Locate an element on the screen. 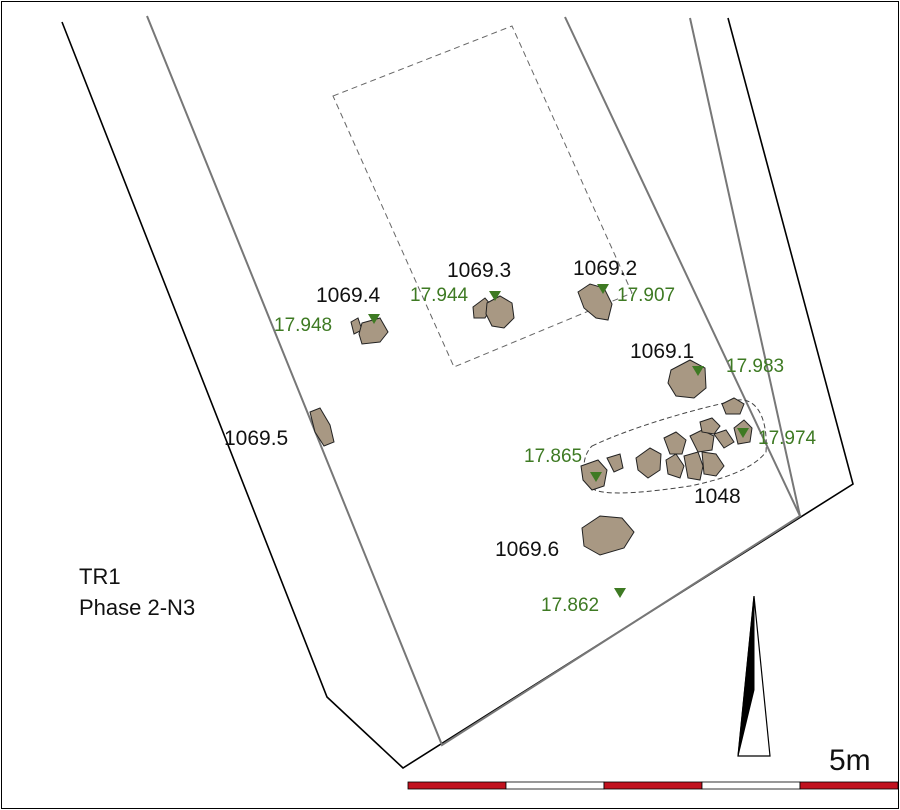 This screenshot has width=900, height=810. stone-1048-h is located at coordinates (702, 441).